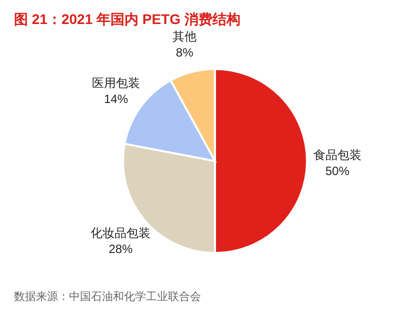 This screenshot has width=420, height=326. What do you see at coordinates (121, 249) in the screenshot?
I see `data-label: 28%` at bounding box center [121, 249].